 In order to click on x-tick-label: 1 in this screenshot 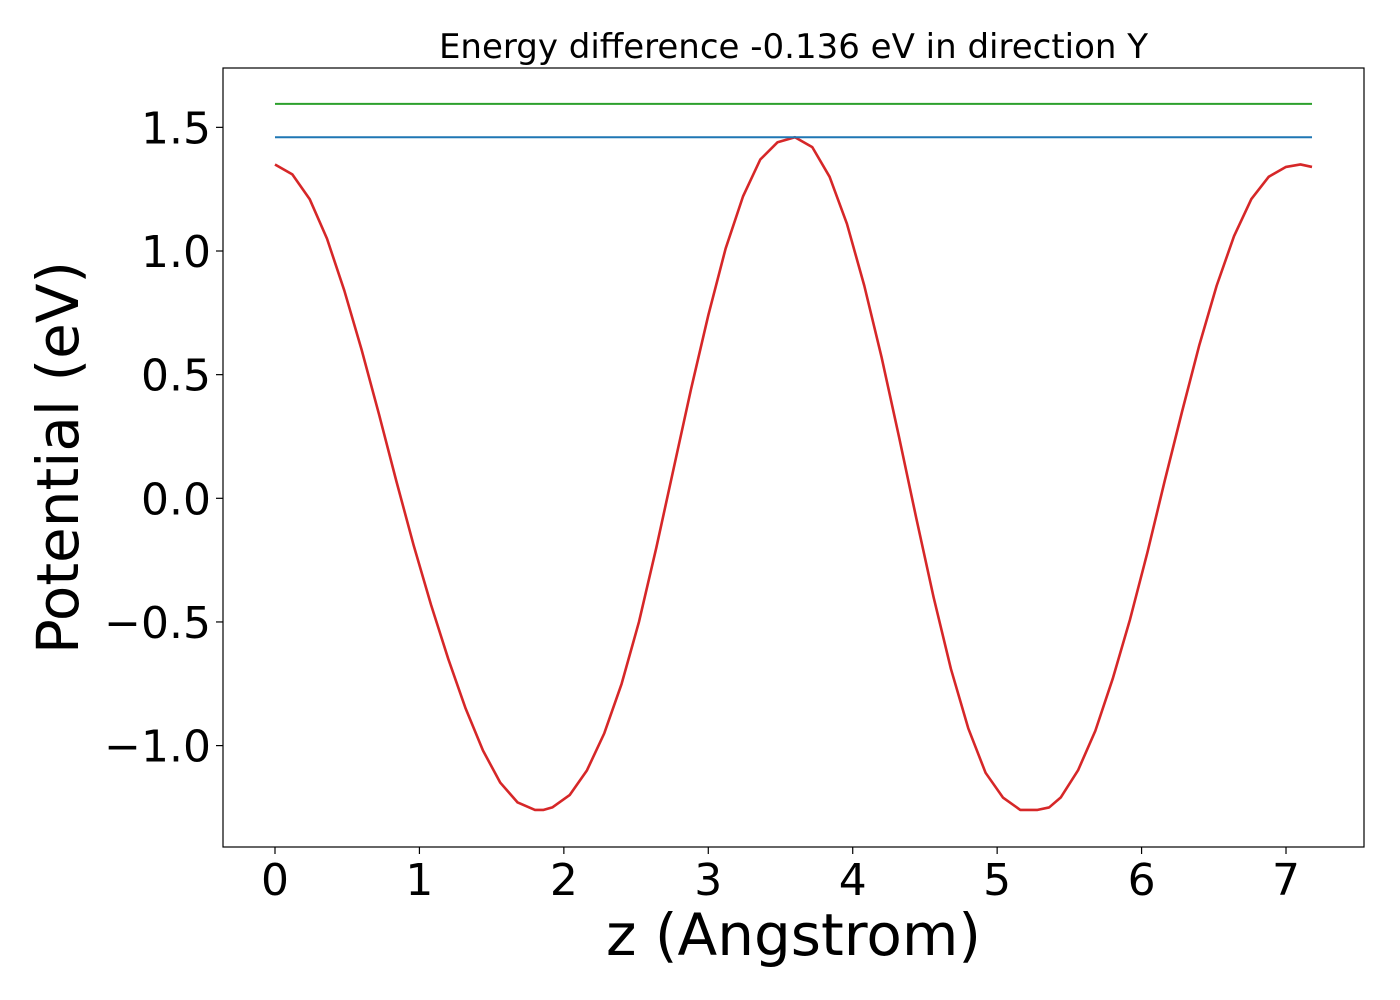, I will do `click(419, 880)`.